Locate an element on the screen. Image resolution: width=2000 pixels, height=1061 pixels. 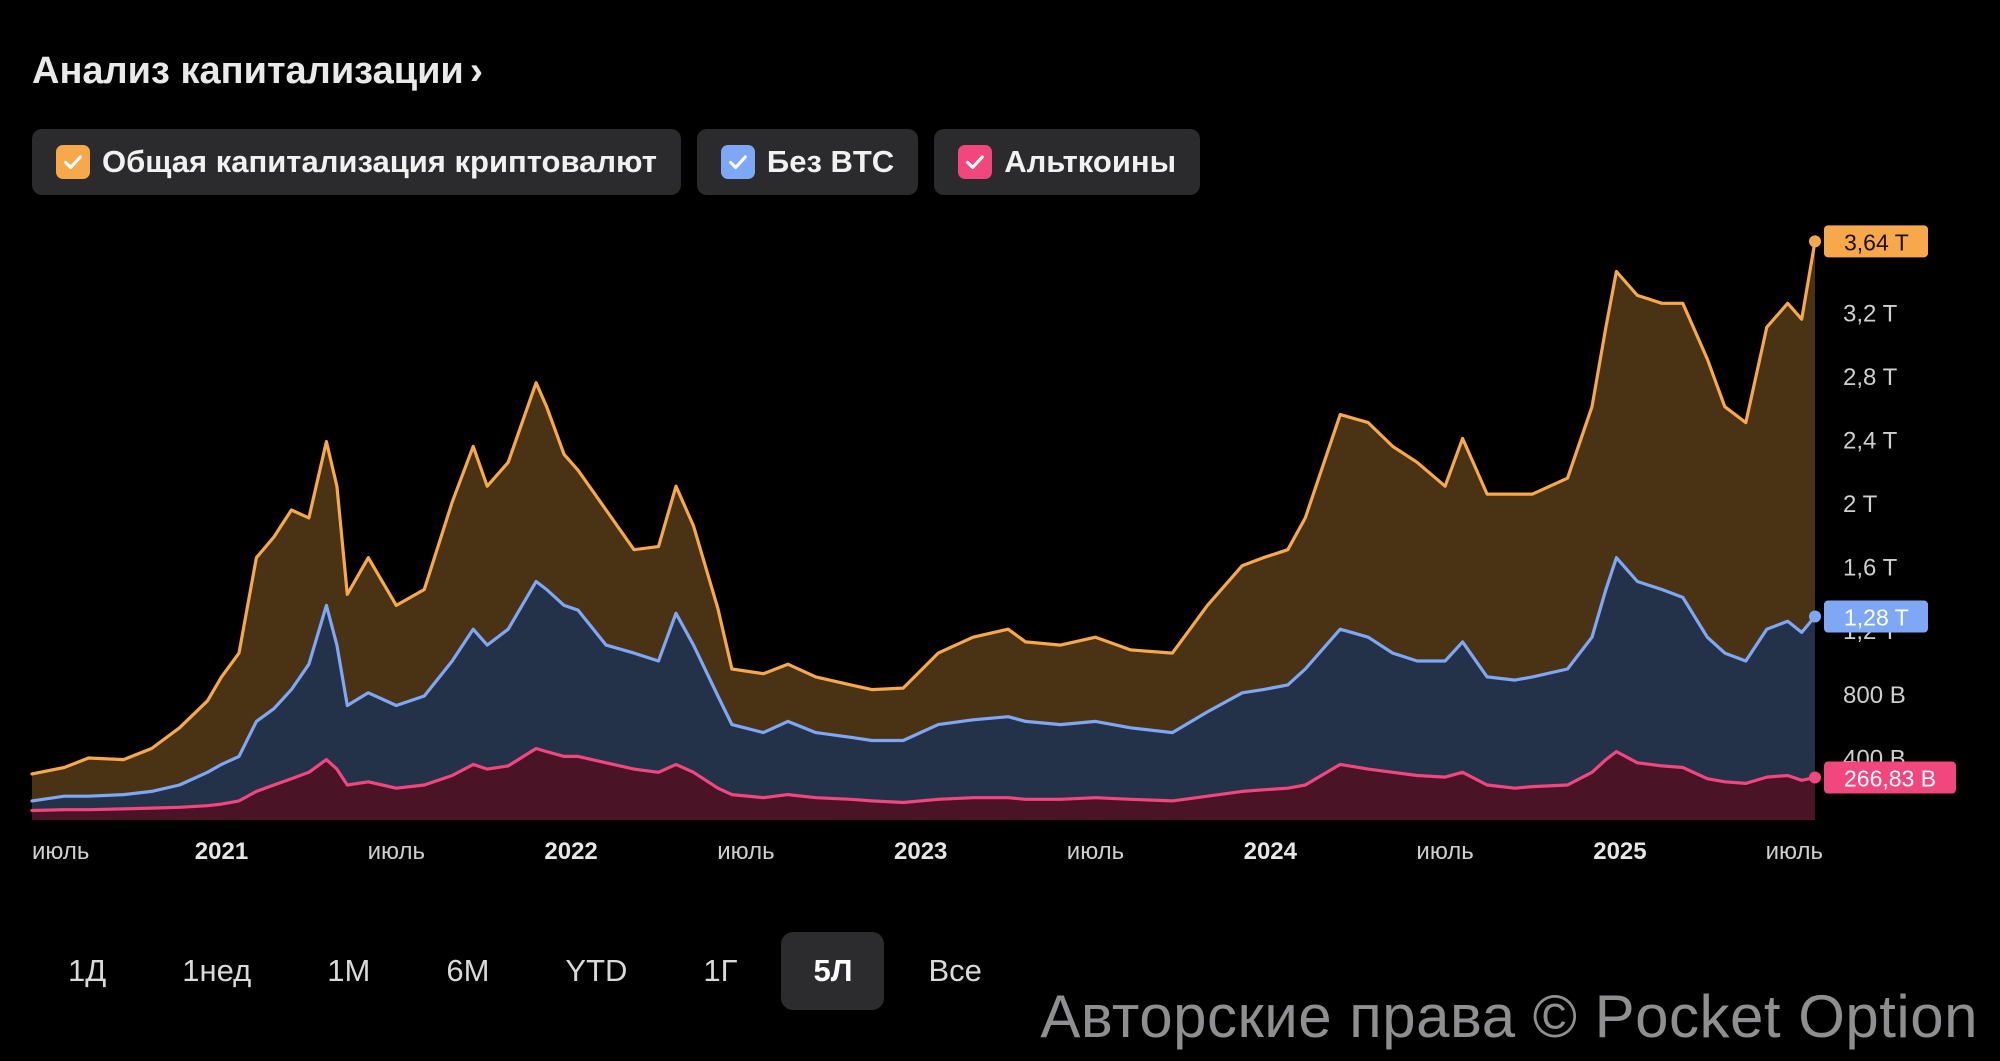
checkbox-total-cap is located at coordinates (73, 162).